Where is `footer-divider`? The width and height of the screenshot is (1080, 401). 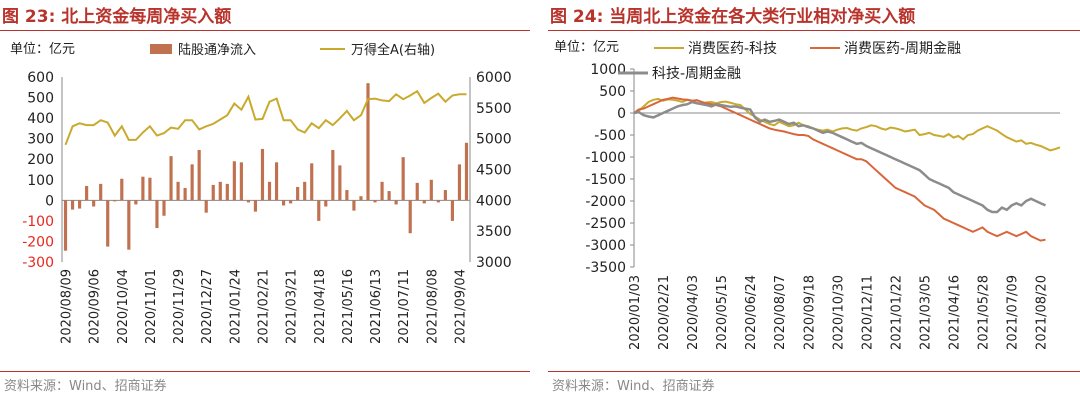
footer-divider is located at coordinates (265, 371).